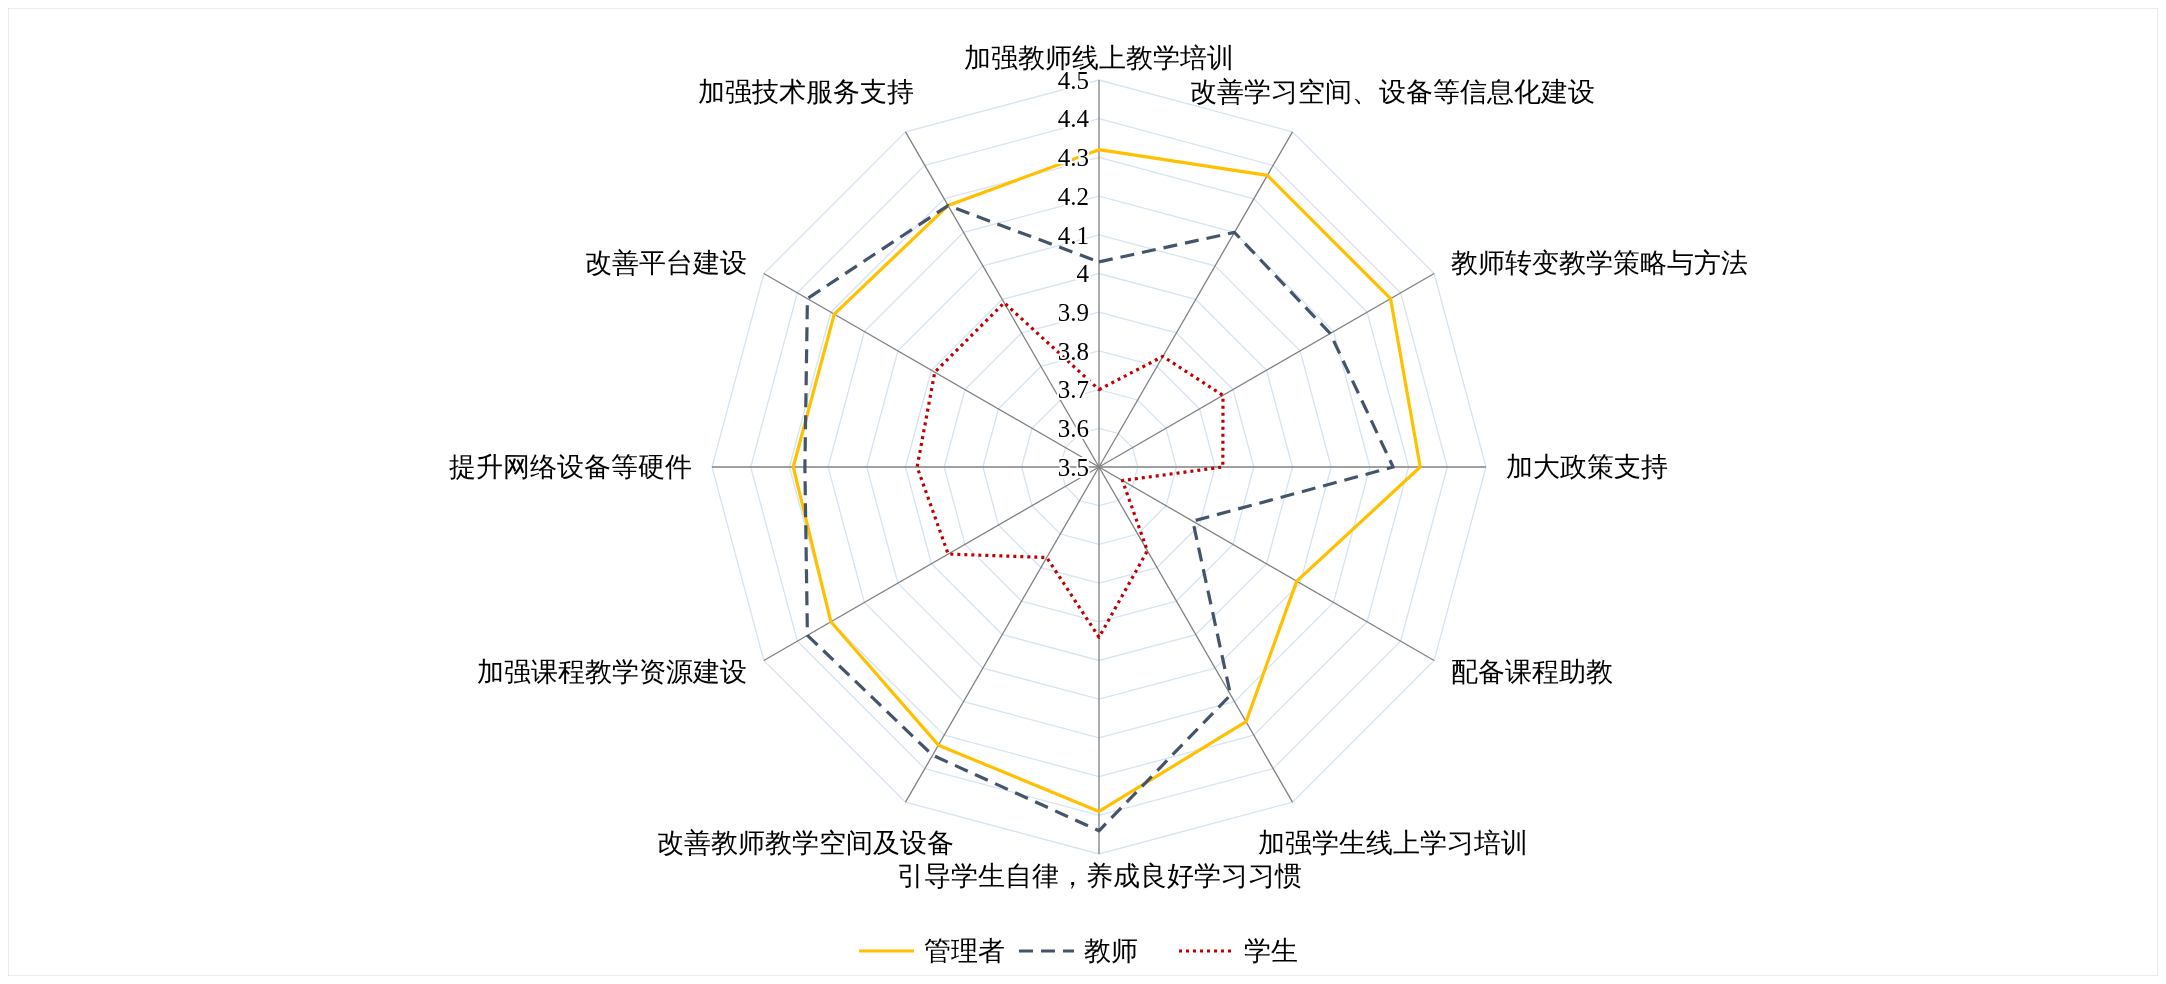 This screenshot has width=2166, height=984. Describe the element at coordinates (1532, 671) in the screenshot. I see `spoke-label: 配备课程助教` at that location.